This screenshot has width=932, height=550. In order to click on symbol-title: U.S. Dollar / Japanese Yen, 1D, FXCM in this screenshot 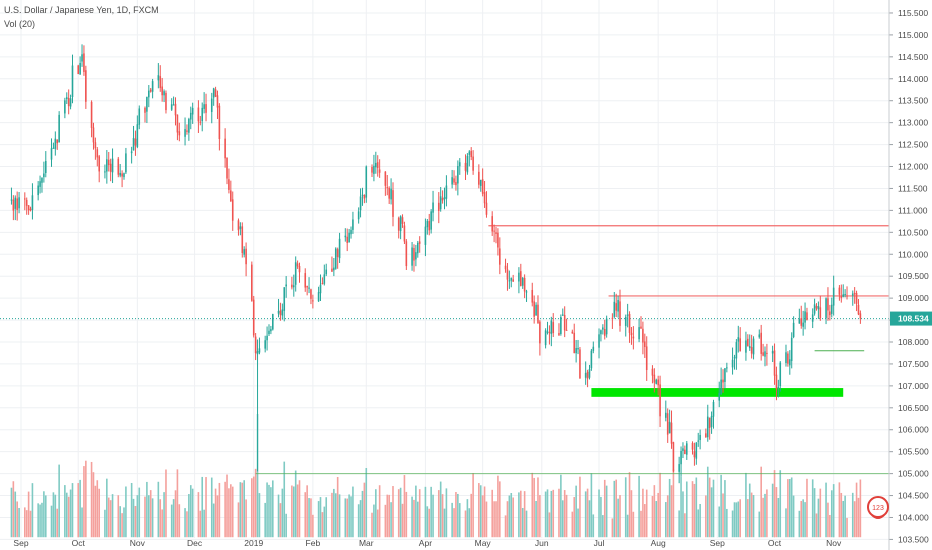, I will do `click(81, 10)`.